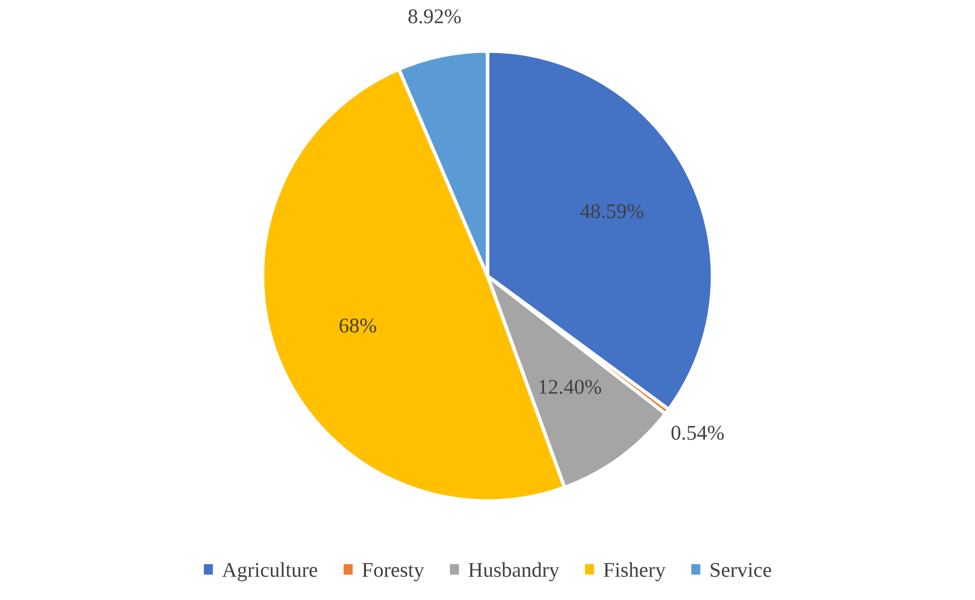  What do you see at coordinates (270, 572) in the screenshot?
I see `legend-label: Agriculture` at bounding box center [270, 572].